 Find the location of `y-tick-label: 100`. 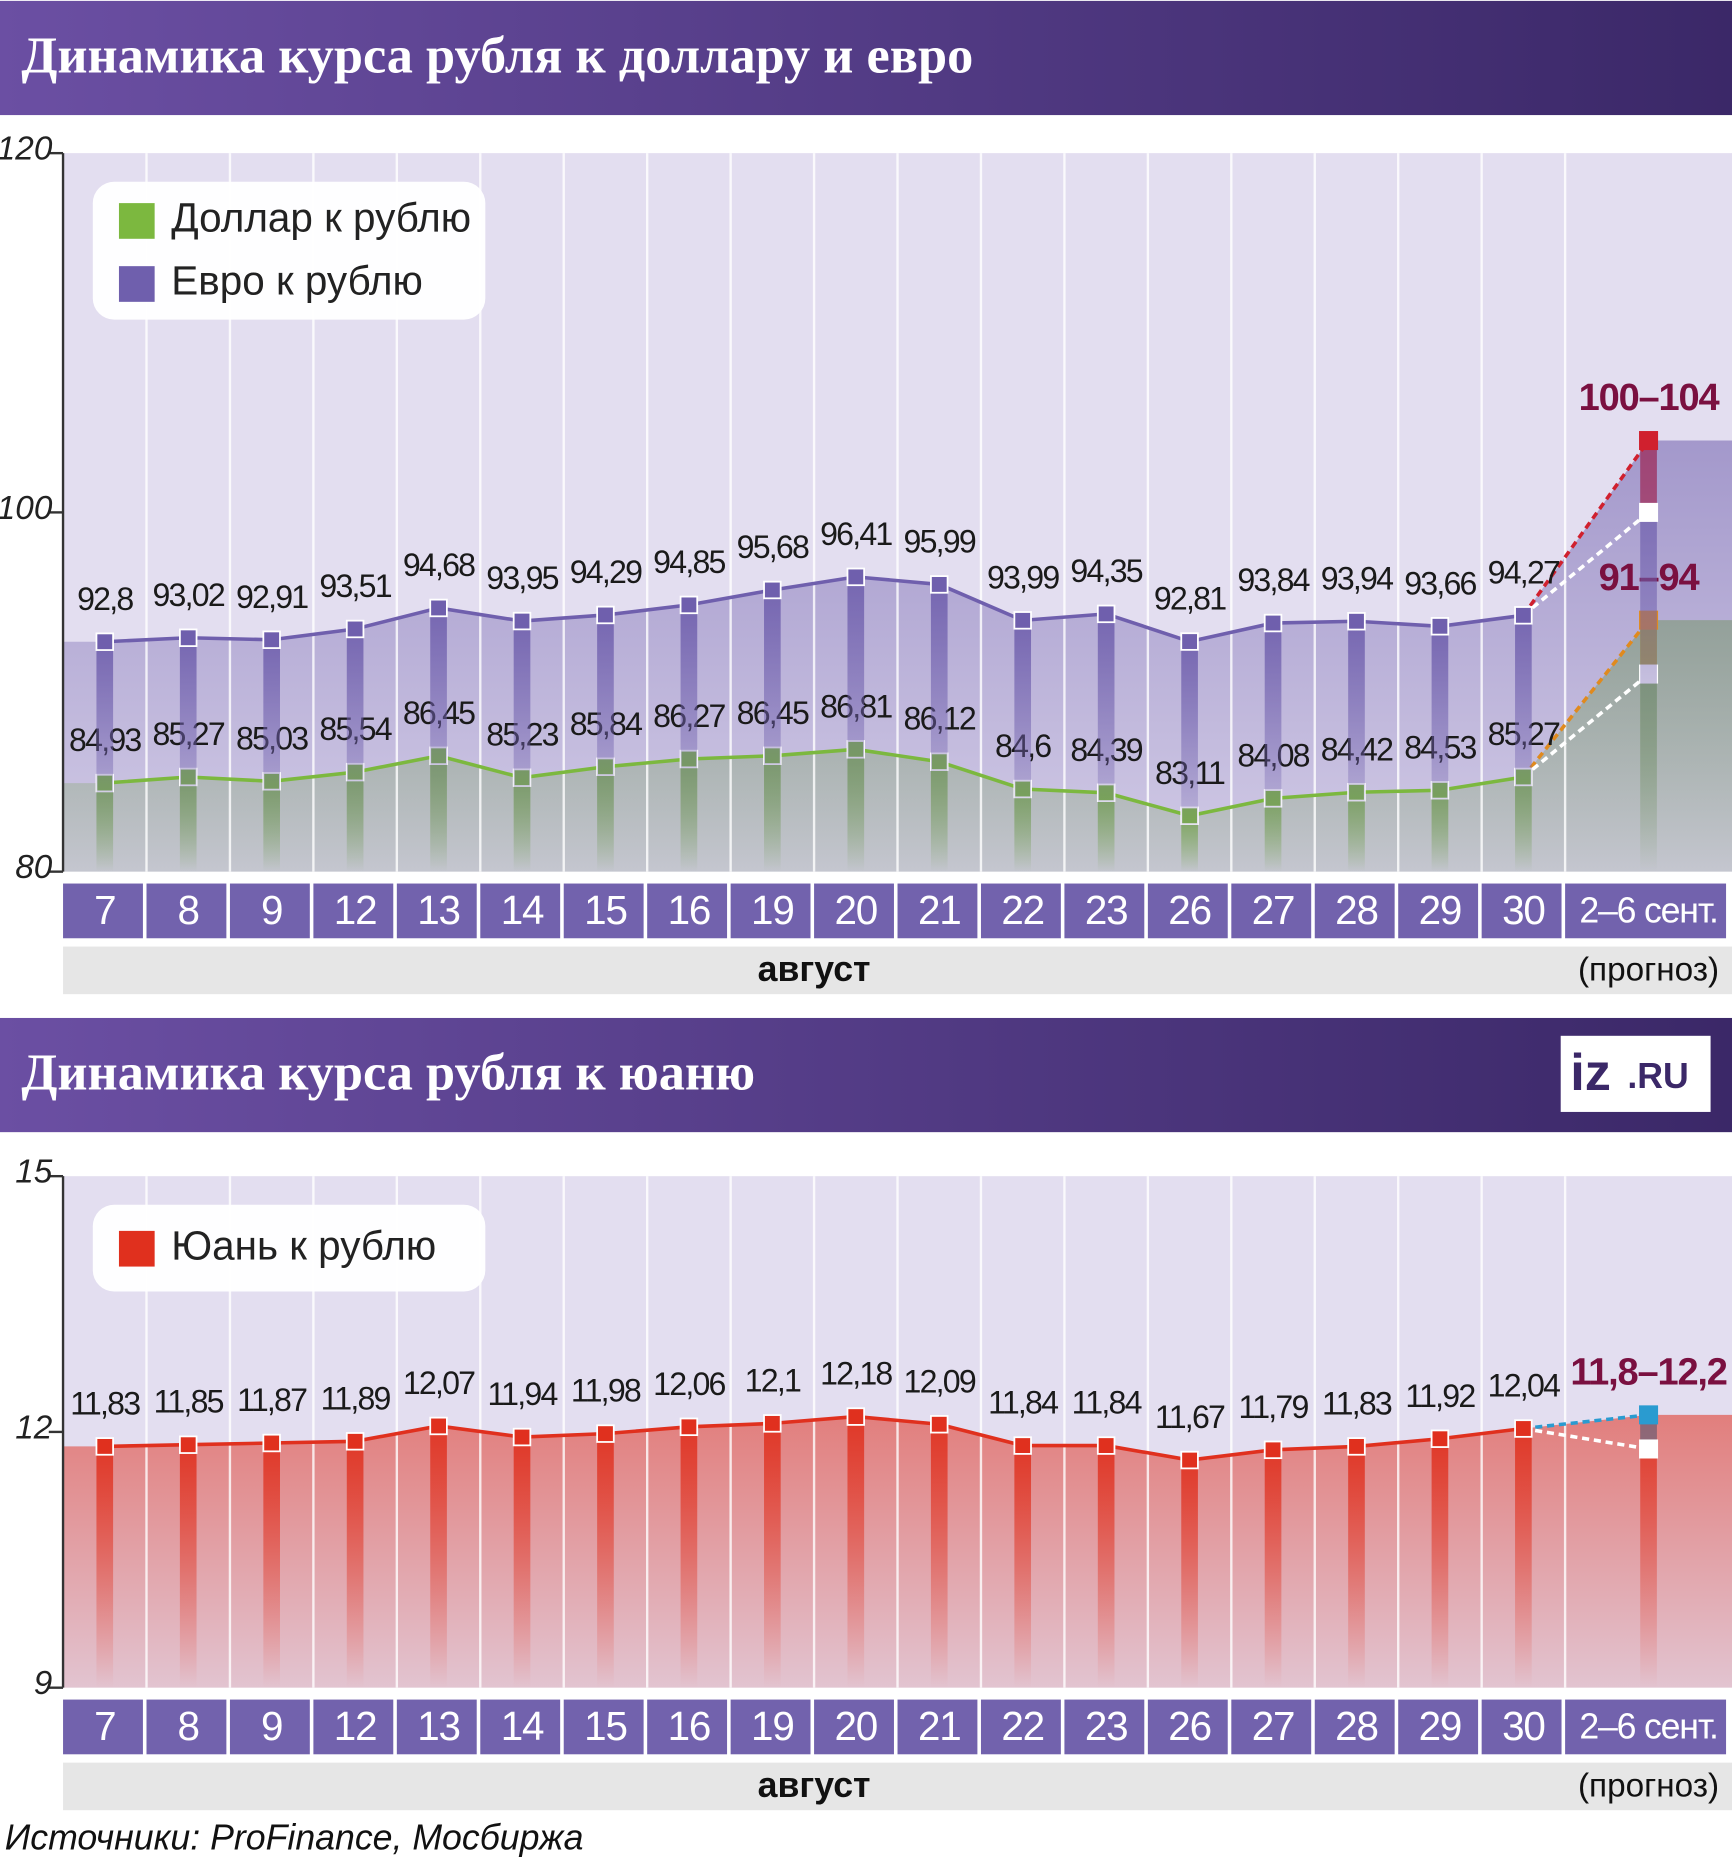

y-tick-label: 100 is located at coordinates (26, 508).